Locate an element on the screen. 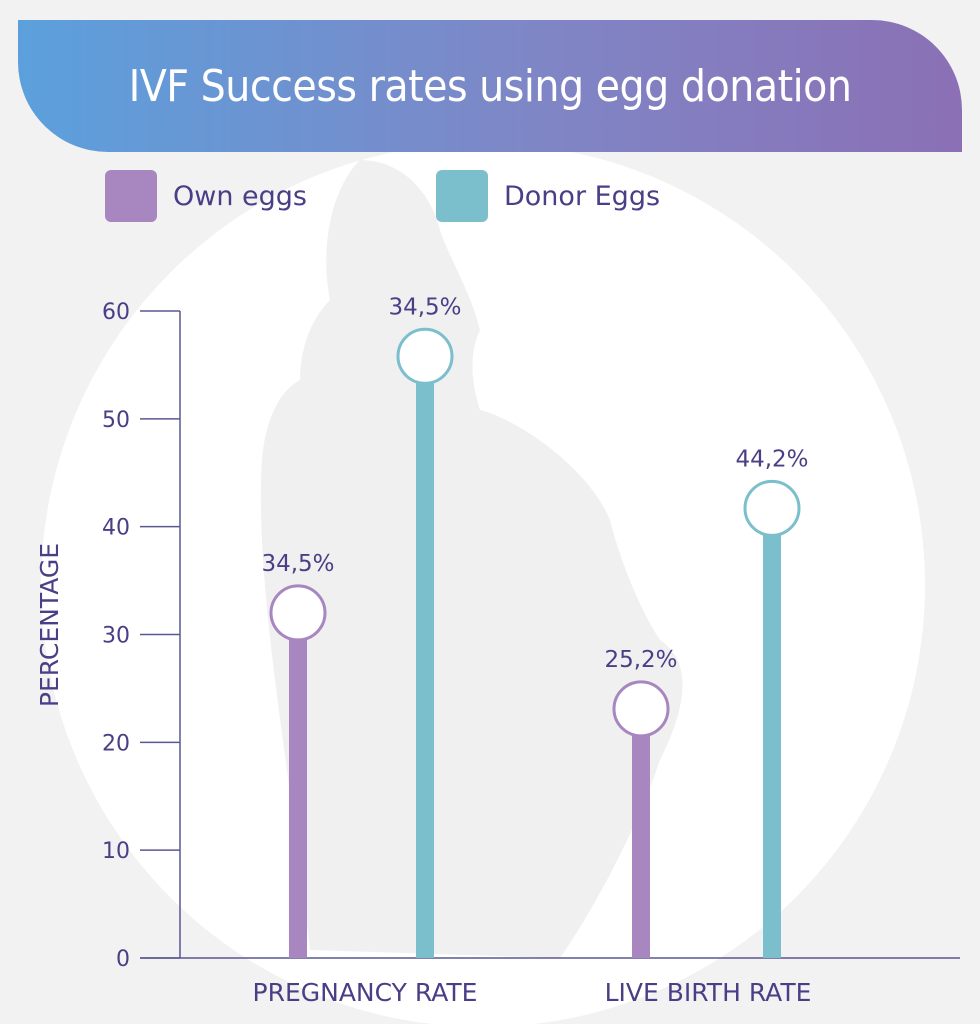  y-tick-label: 0 is located at coordinates (123, 959).